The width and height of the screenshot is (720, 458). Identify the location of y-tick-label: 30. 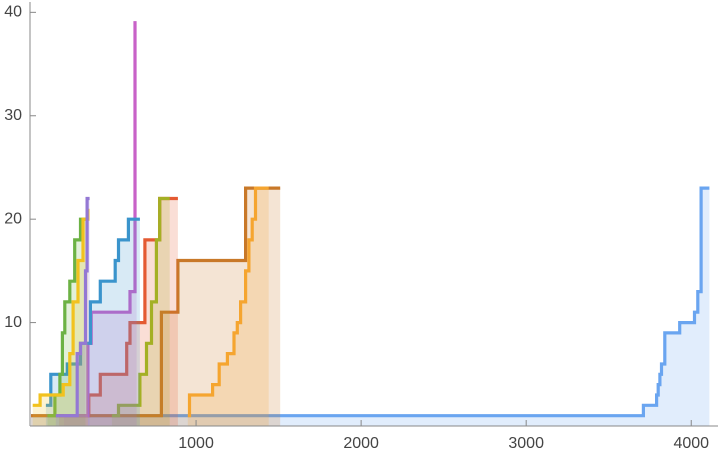
(13, 115).